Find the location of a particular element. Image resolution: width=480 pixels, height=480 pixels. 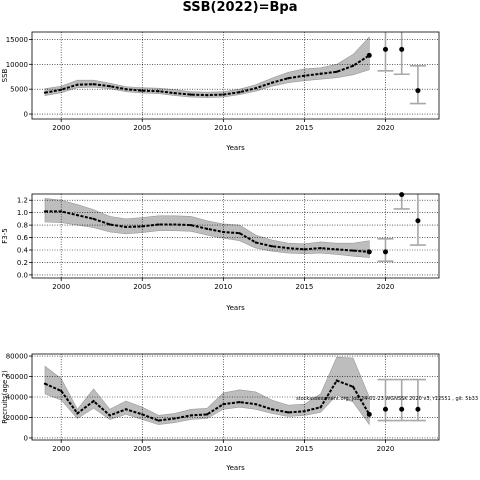

y-tick-label: 0.4 is located at coordinates (23, 251).